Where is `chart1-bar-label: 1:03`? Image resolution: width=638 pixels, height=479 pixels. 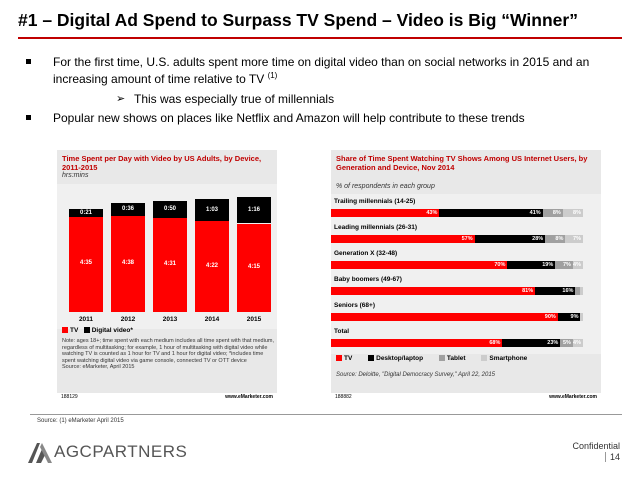
chart1-bar-label: 1:03 is located at coordinates (211, 210).